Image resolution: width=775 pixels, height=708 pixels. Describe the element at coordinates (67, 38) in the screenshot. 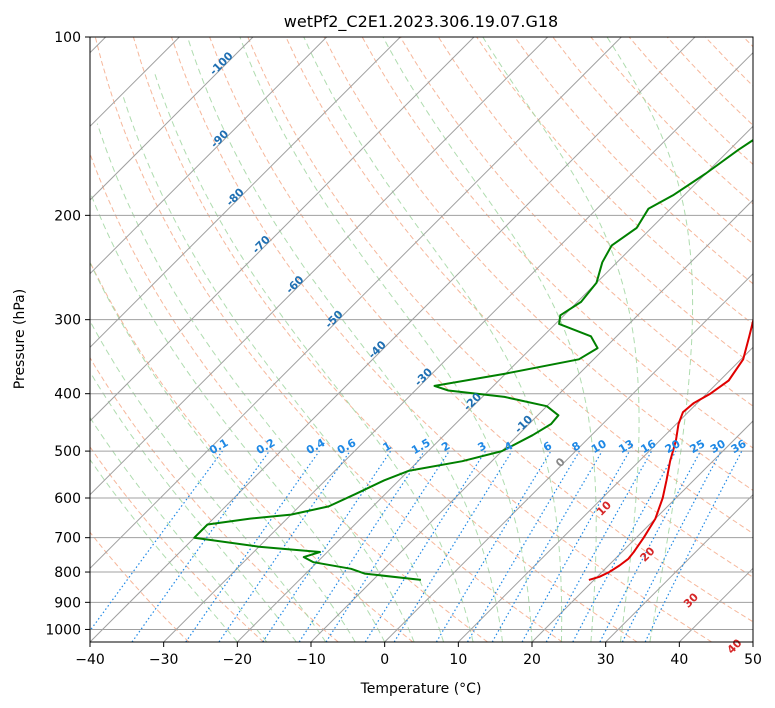

I see `y-tick-label: 100` at that location.